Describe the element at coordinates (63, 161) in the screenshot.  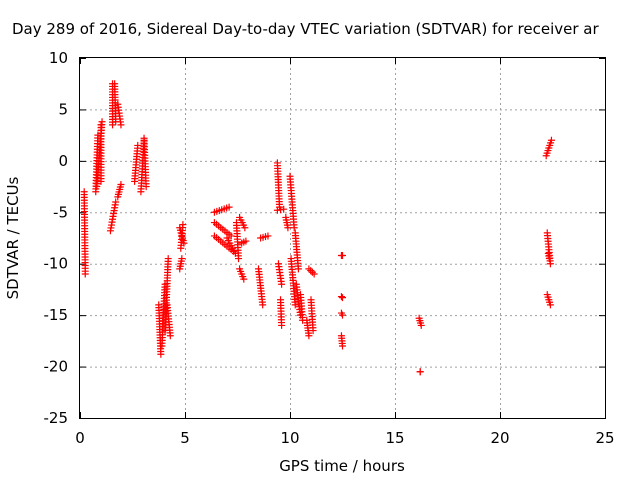
I see `y-tick-label: 0` at that location.